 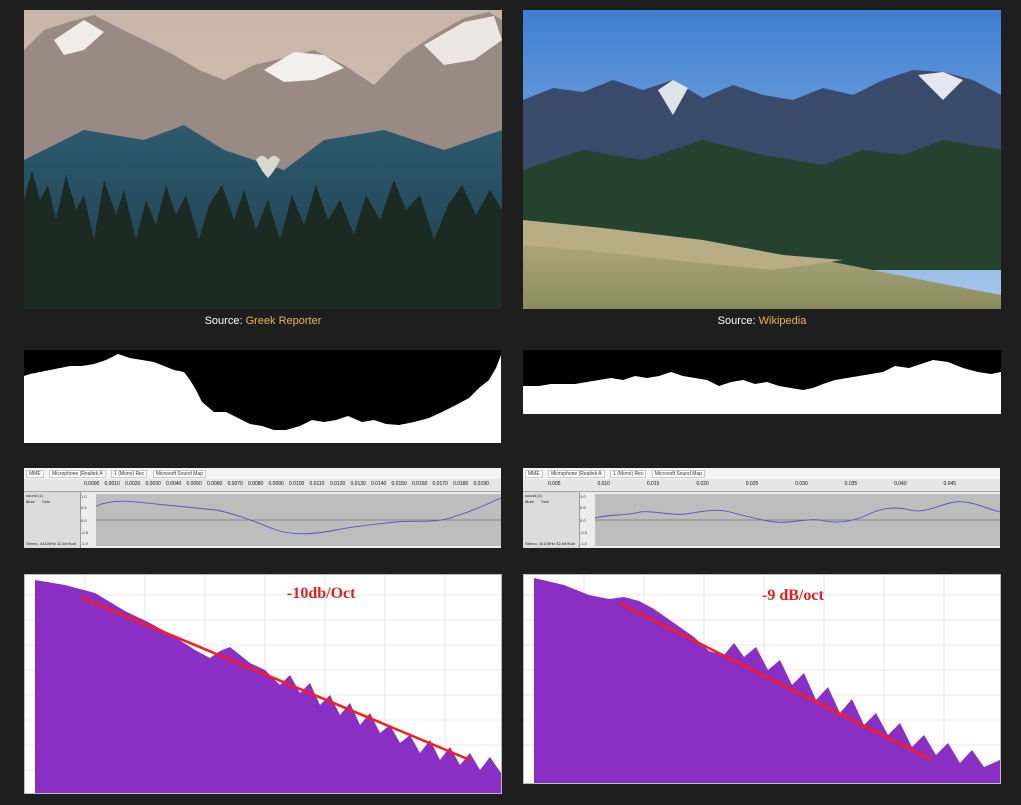 I want to click on ruler-tick-label: 0.015, so click(x=653, y=484).